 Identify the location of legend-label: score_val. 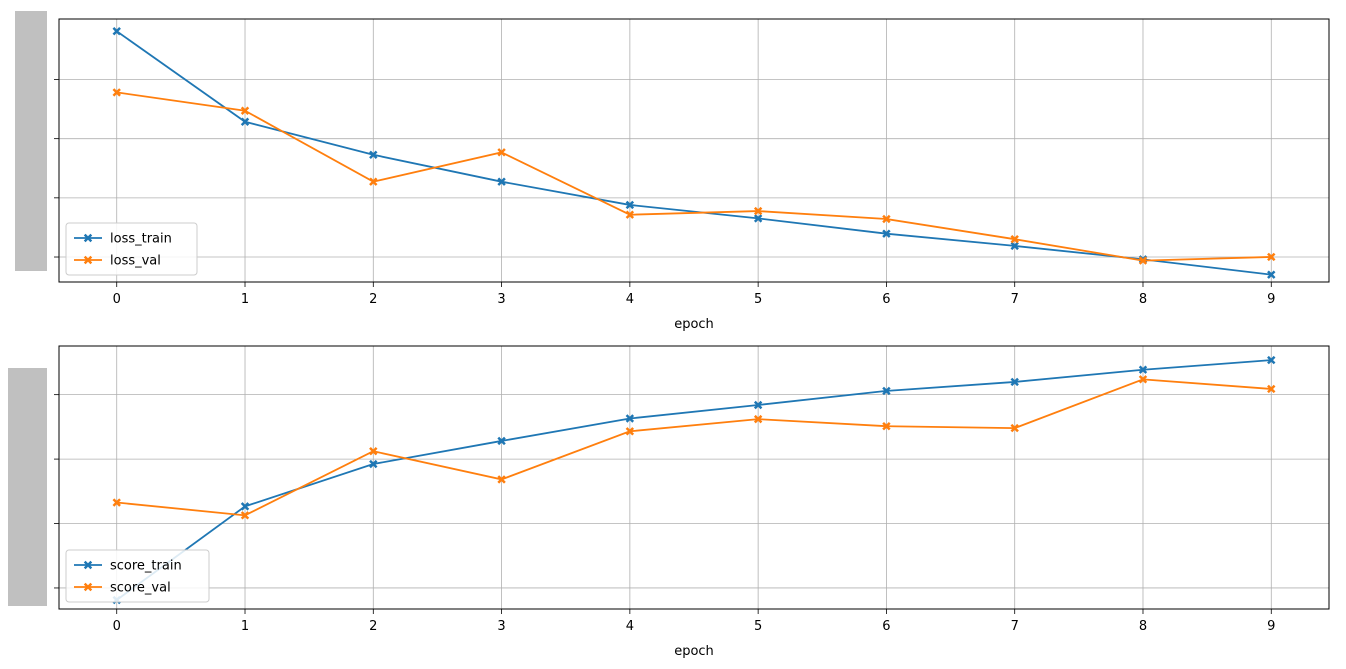
(140, 588).